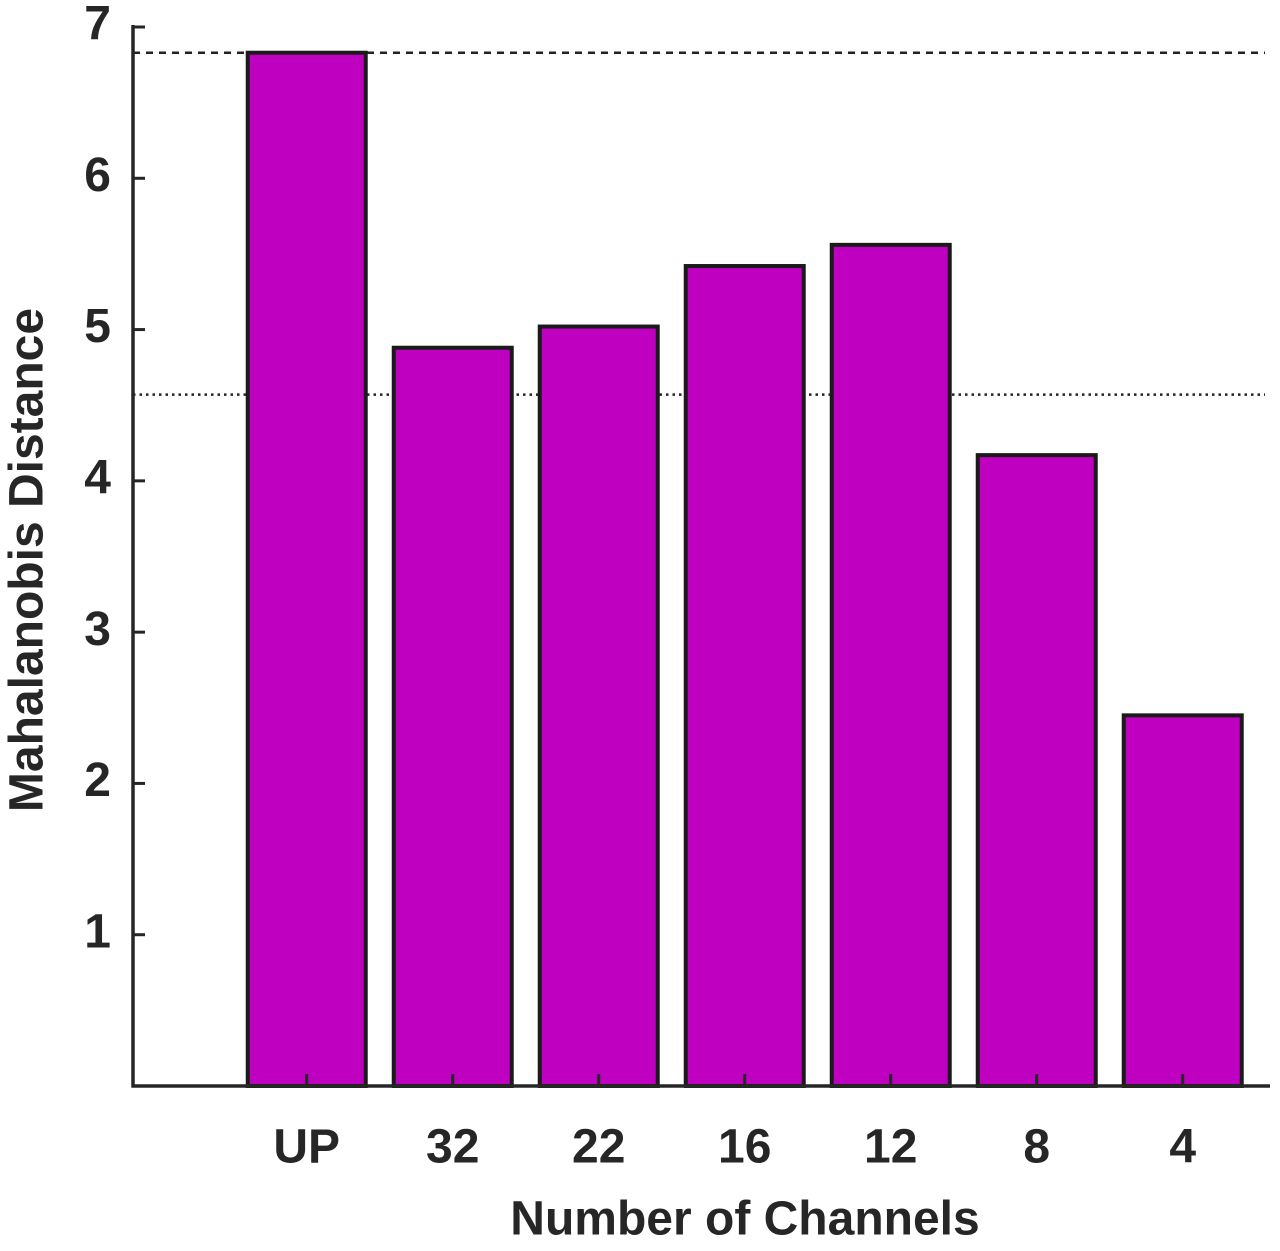  Describe the element at coordinates (97, 931) in the screenshot. I see `y-tick-label: 1` at that location.